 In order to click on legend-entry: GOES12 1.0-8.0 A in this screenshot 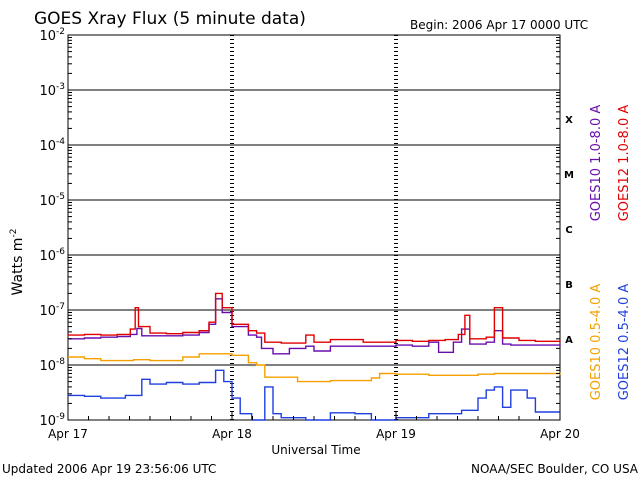, I will do `click(624, 163)`.